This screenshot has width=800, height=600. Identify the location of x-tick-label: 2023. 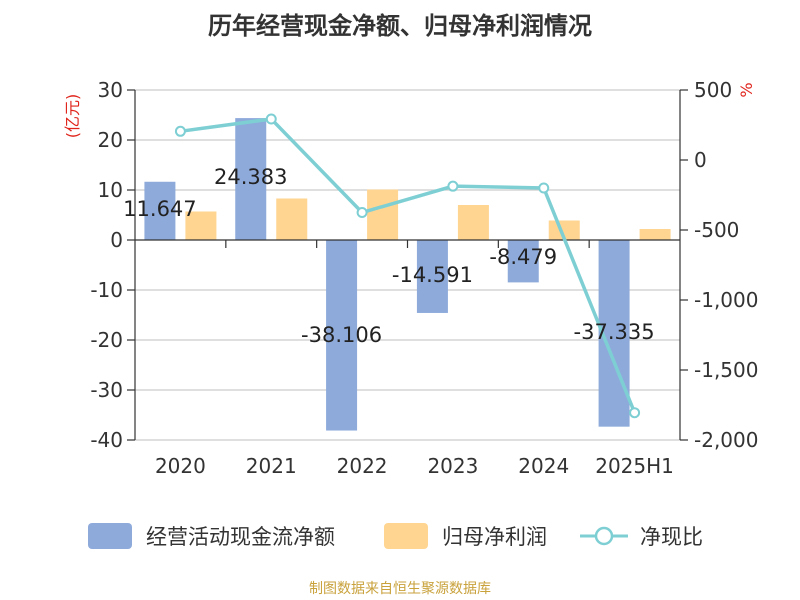
(452, 466).